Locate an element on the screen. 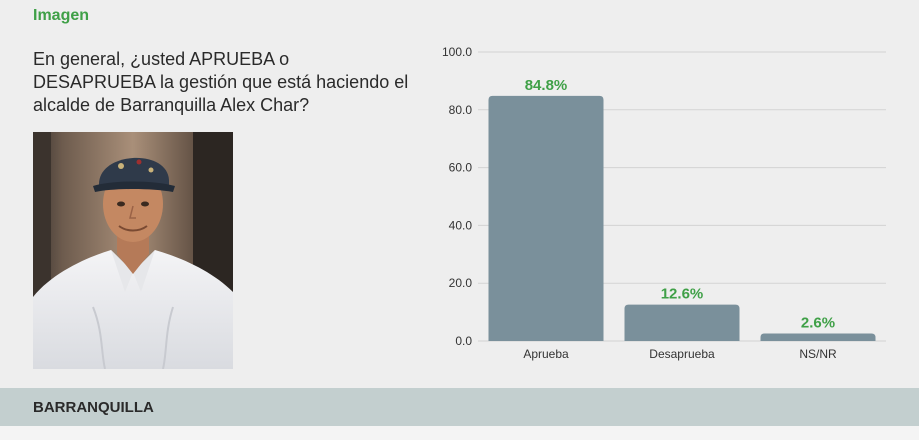 Image resolution: width=919 pixels, height=440 pixels. footer-band: BARRANQUILLA is located at coordinates (459, 407).